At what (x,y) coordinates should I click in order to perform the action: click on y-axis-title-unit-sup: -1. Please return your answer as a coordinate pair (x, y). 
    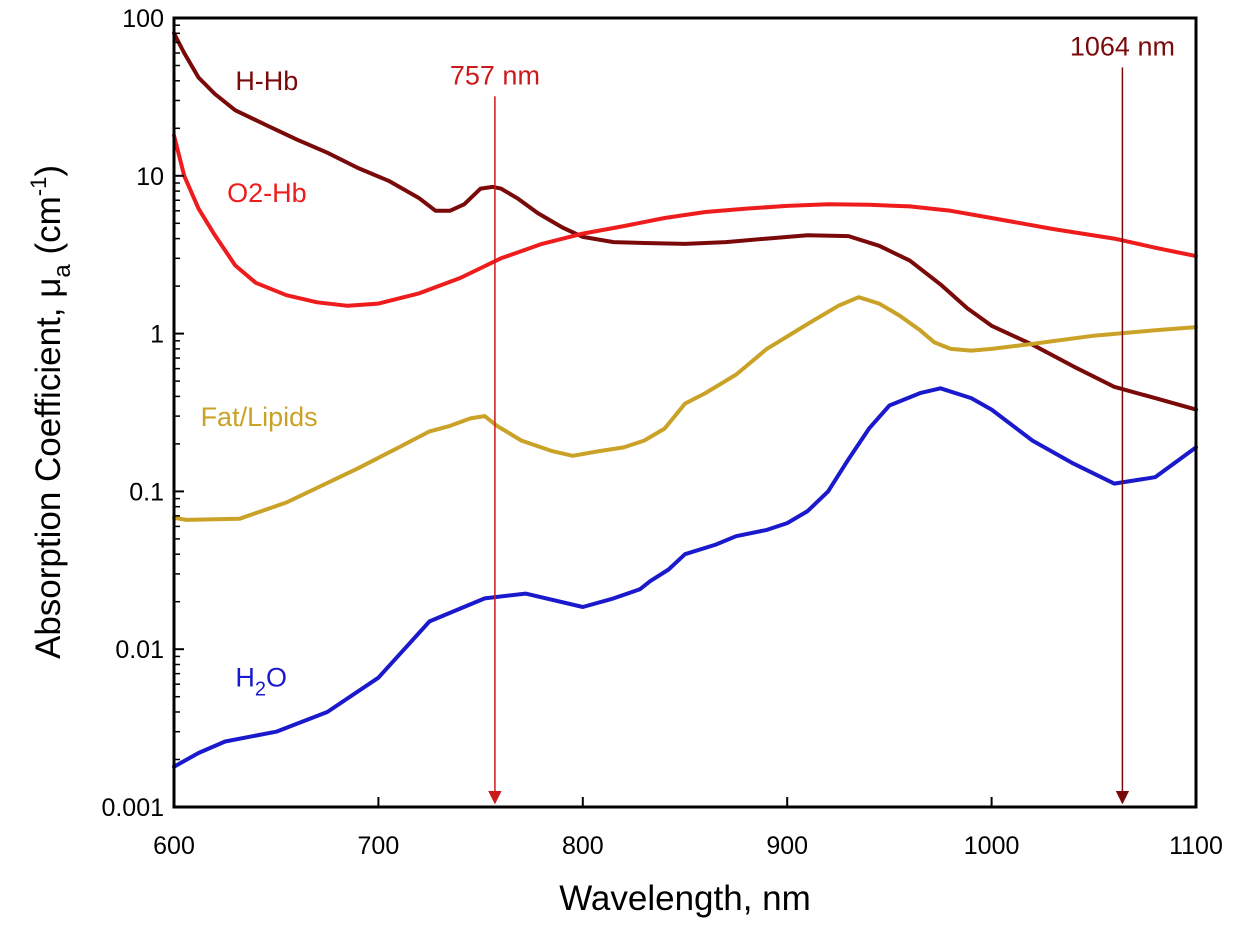
    Looking at the image, I should click on (38, 187).